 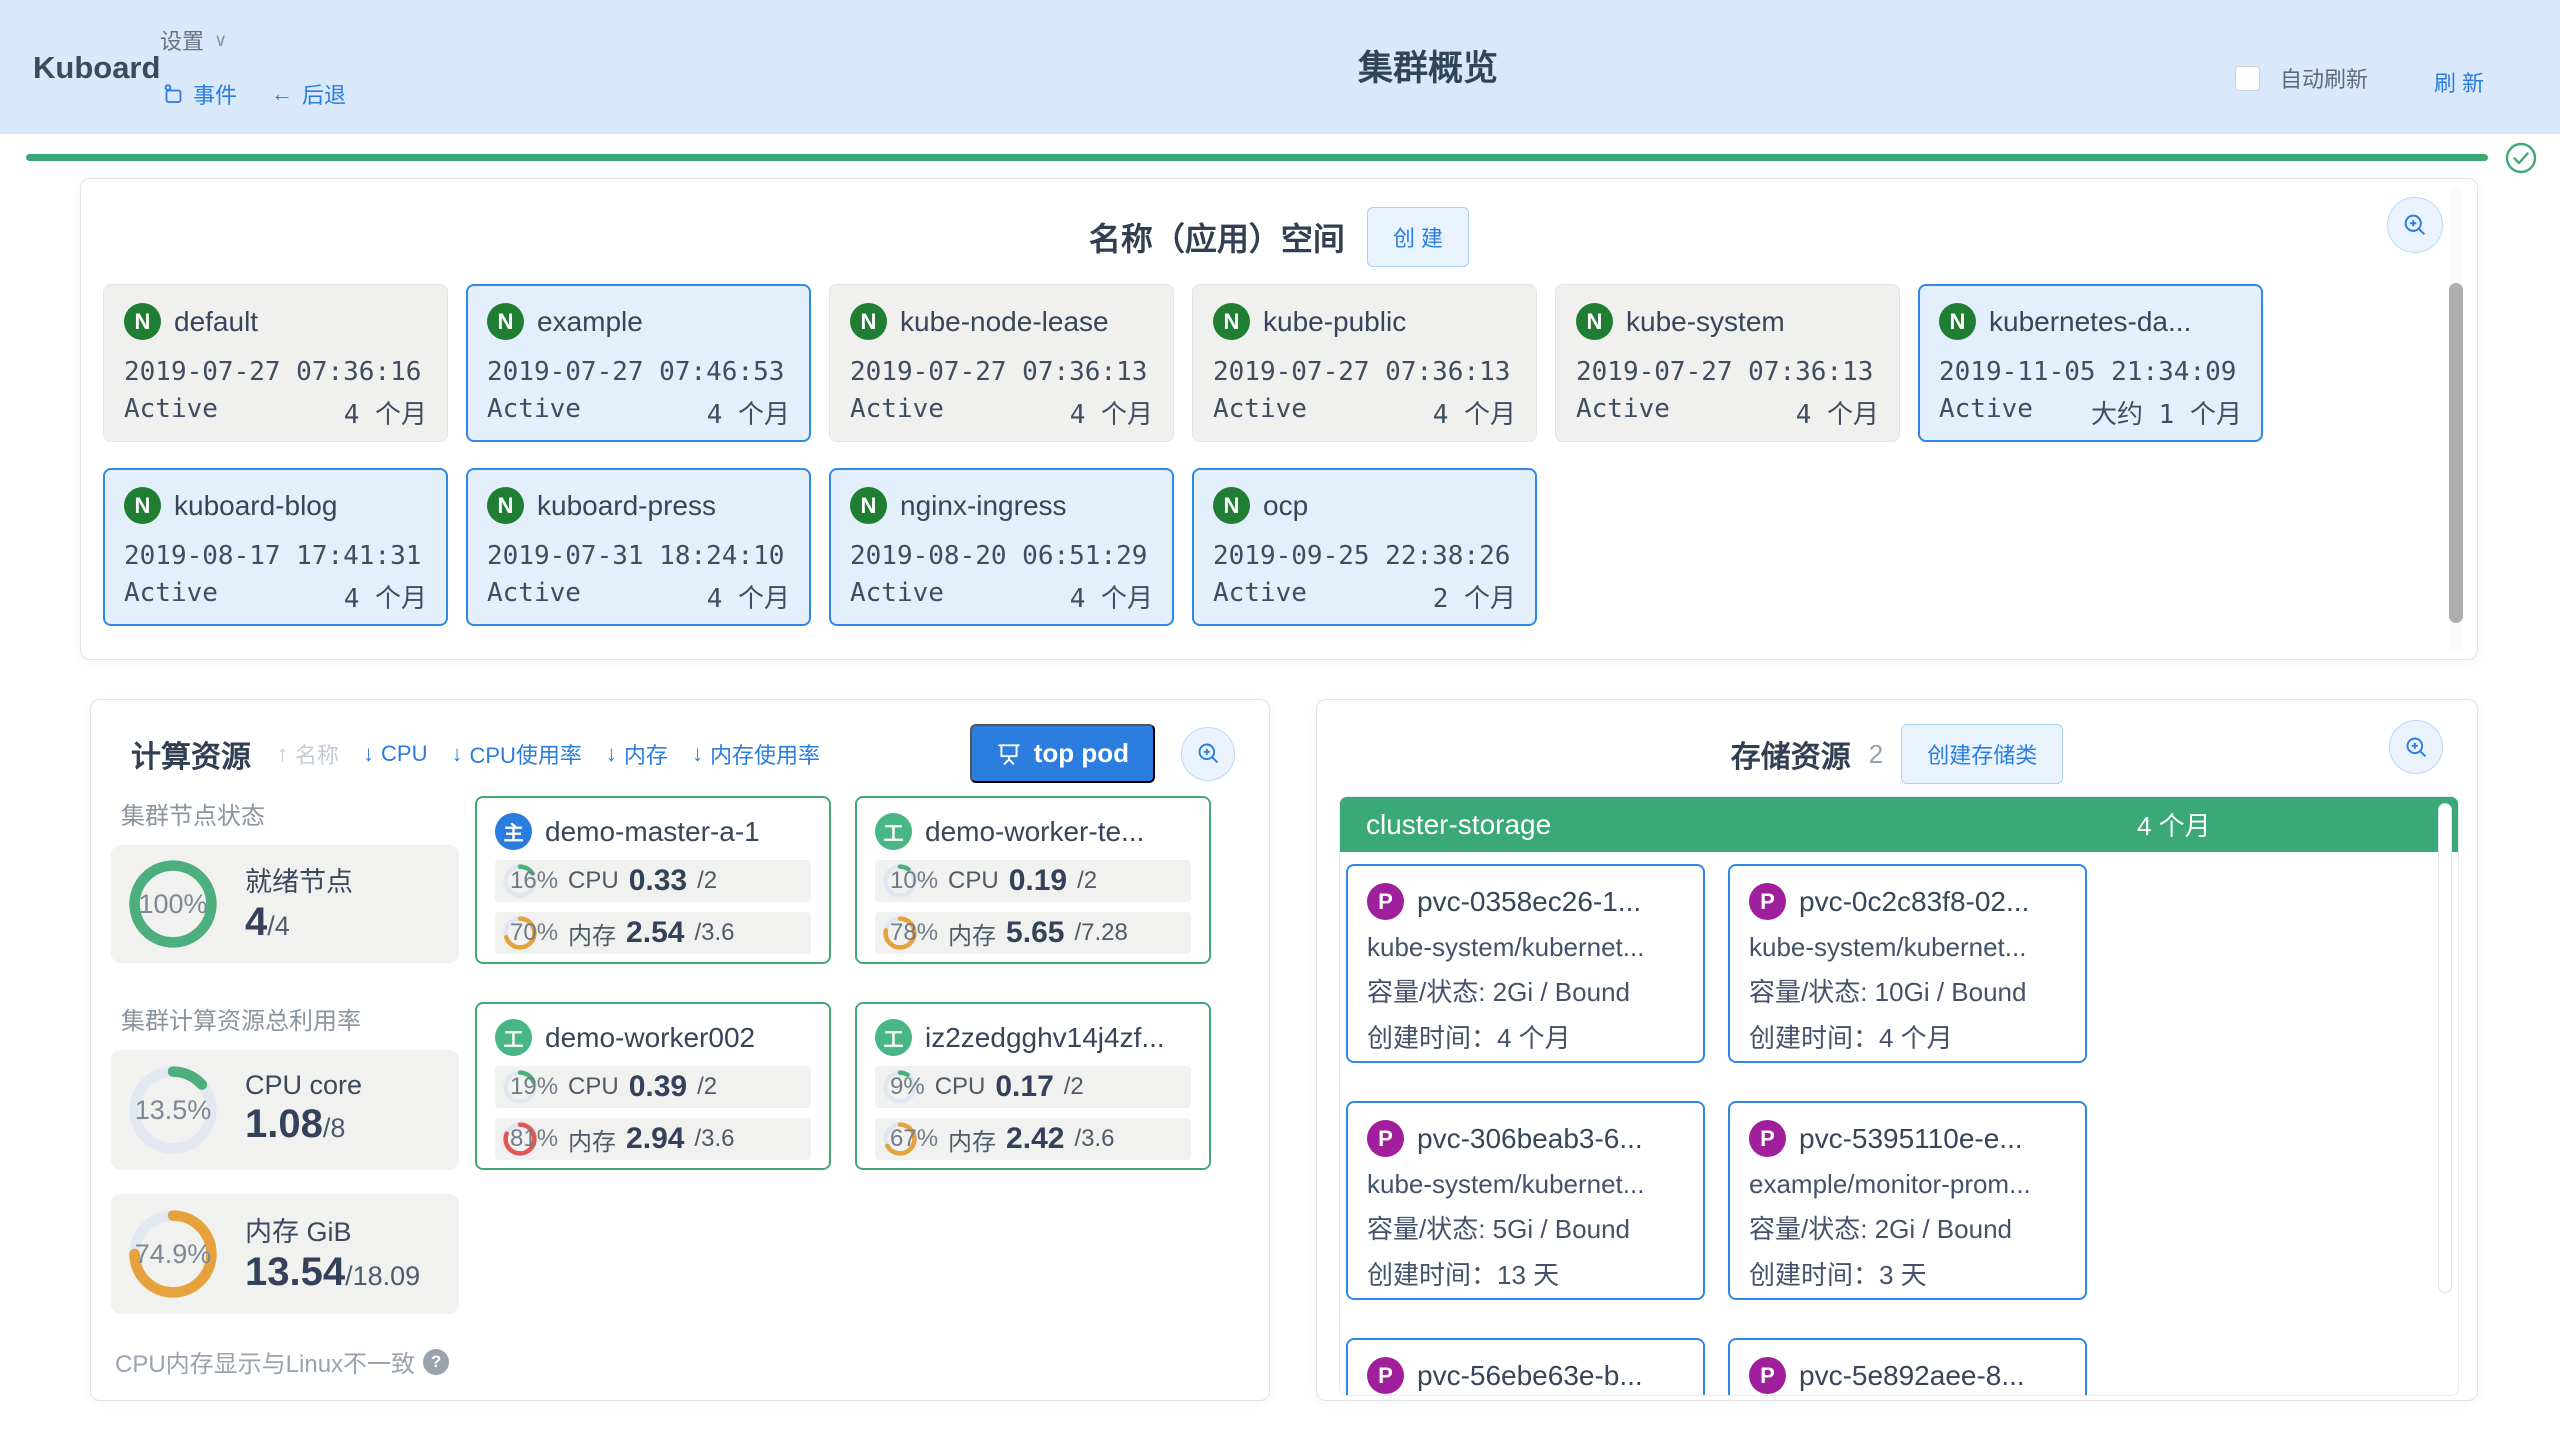 What do you see at coordinates (1418, 237) in the screenshot?
I see `create-namespace-button: 创 建` at bounding box center [1418, 237].